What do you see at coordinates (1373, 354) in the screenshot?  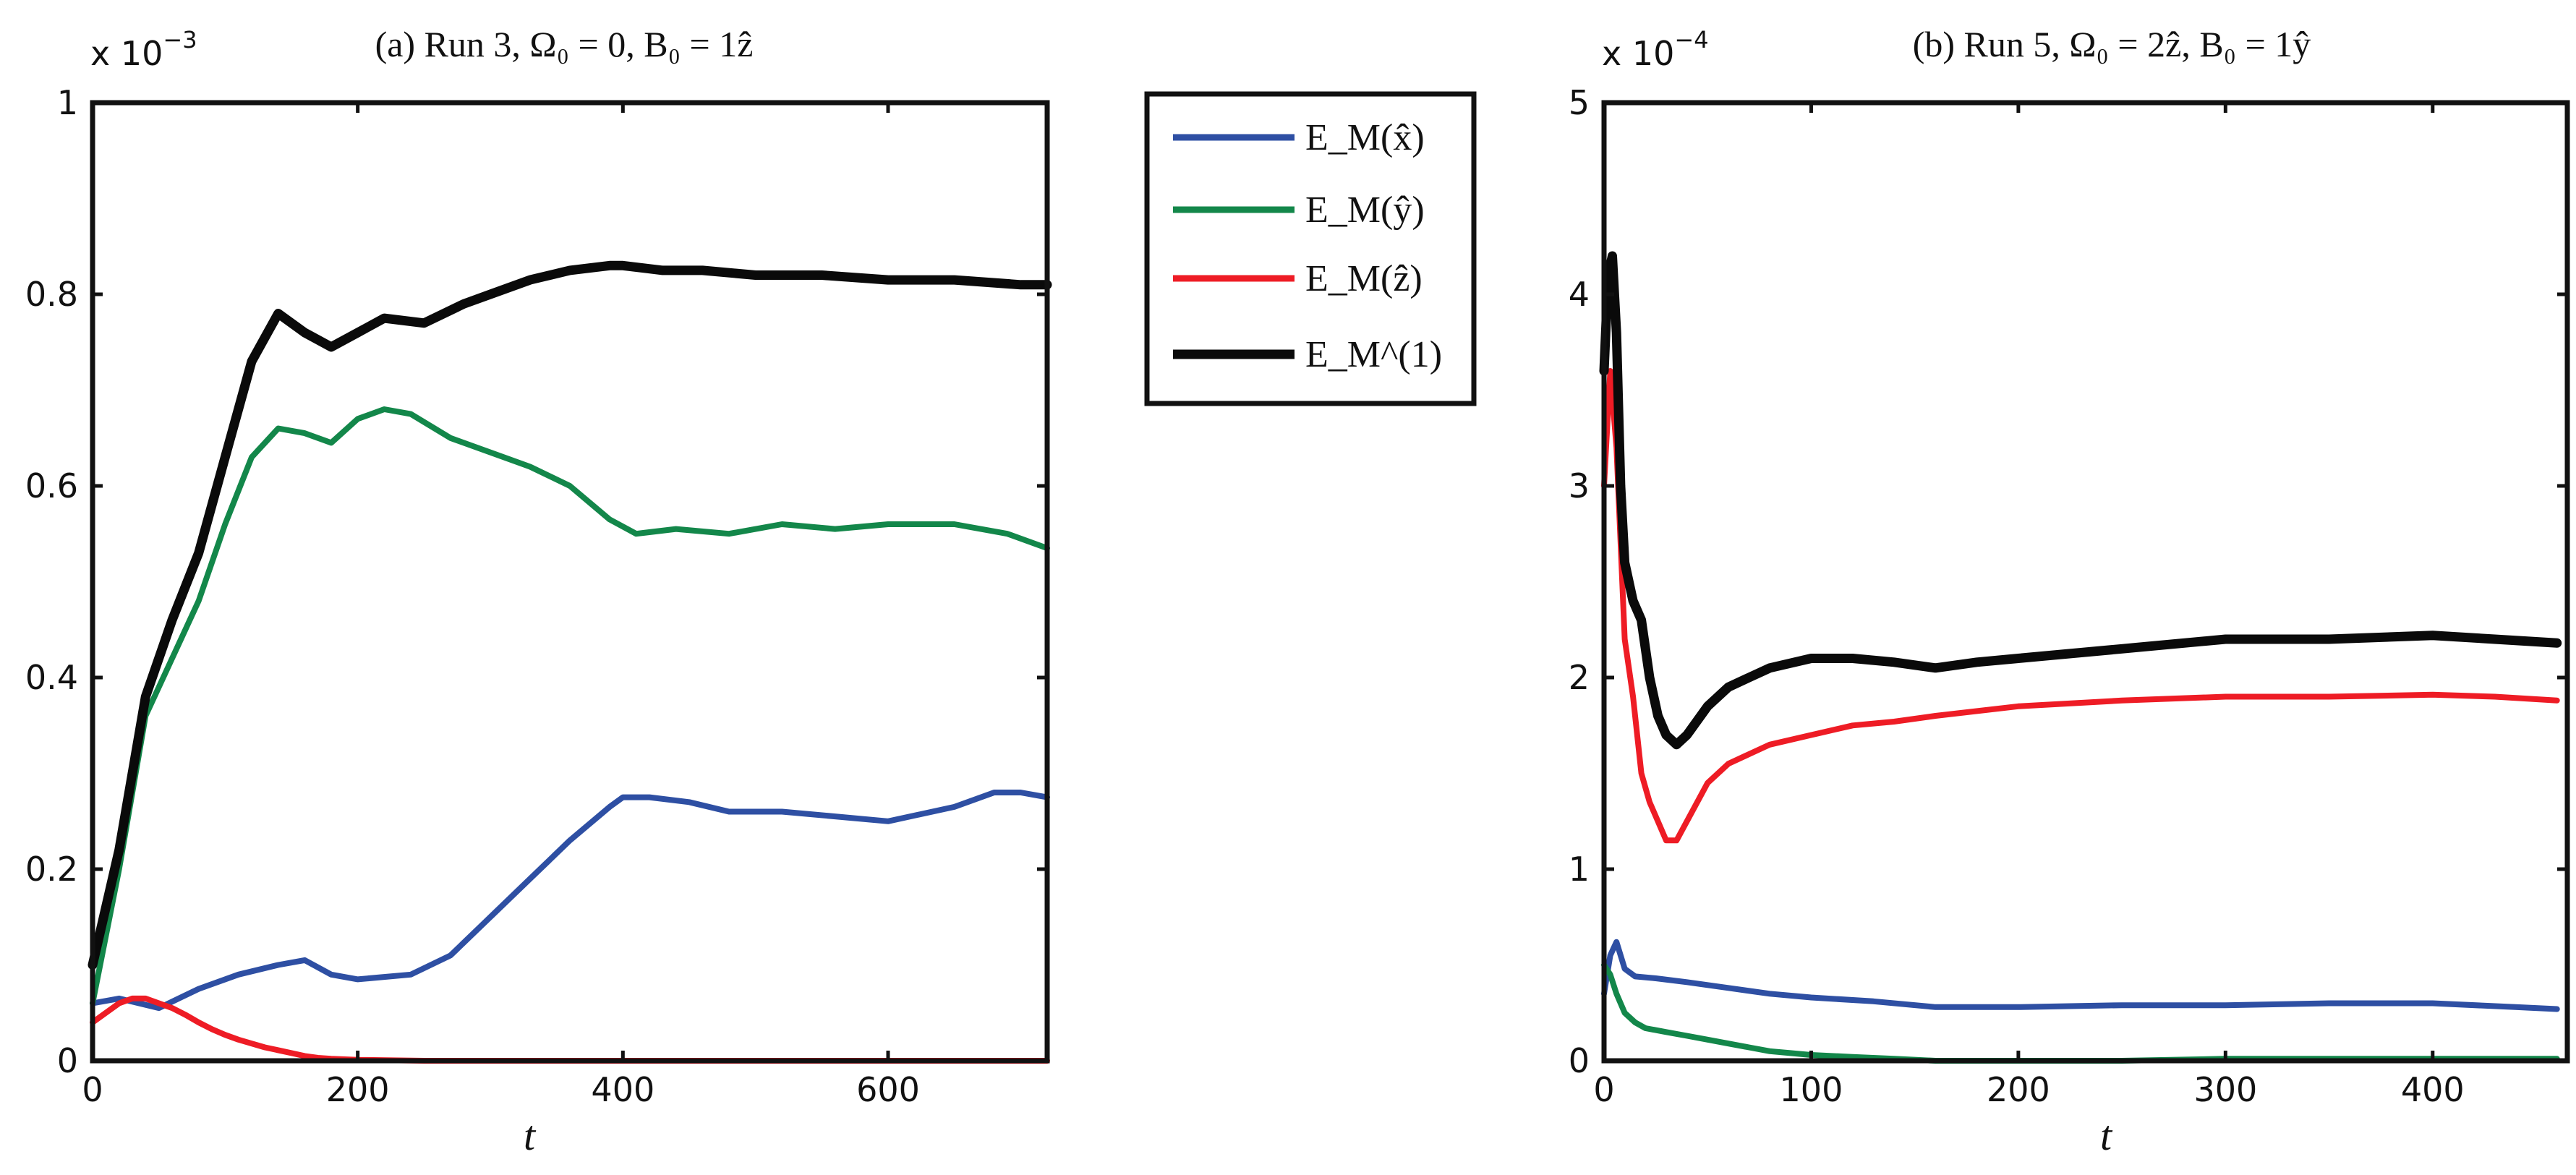 I see `legend-label-e1: E_M^(1)` at bounding box center [1373, 354].